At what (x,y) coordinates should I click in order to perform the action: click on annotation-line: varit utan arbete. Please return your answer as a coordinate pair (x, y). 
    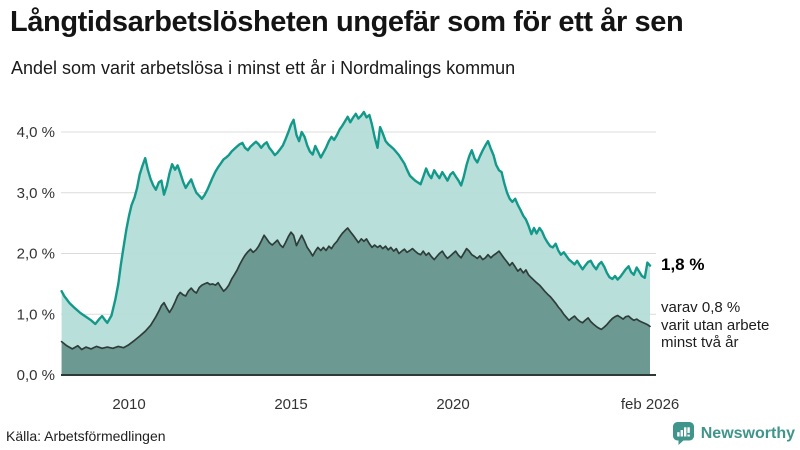
    Looking at the image, I should click on (715, 325).